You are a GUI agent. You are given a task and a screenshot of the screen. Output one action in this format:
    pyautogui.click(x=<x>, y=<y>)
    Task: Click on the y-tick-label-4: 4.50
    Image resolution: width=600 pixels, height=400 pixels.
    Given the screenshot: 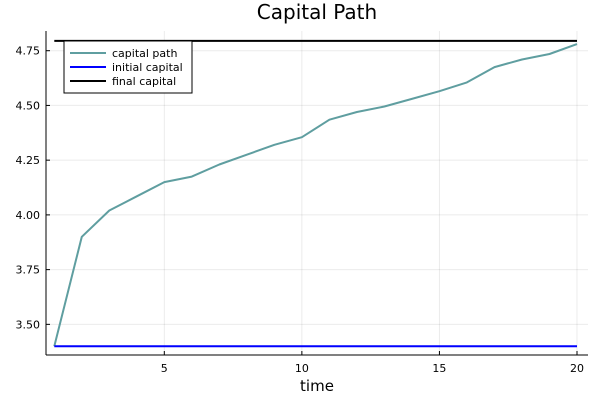 What is the action you would take?
    pyautogui.click(x=28, y=105)
    